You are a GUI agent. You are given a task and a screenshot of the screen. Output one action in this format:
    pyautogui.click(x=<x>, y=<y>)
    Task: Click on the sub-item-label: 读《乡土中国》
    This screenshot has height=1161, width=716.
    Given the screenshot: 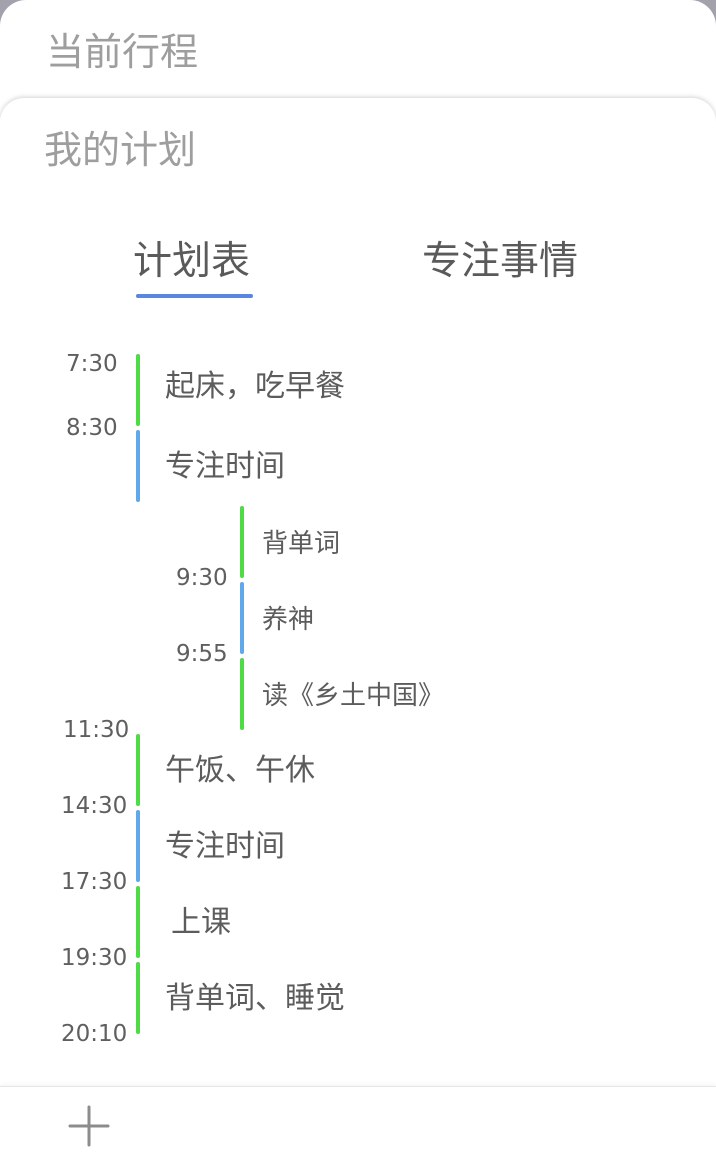 What is the action you would take?
    pyautogui.click(x=353, y=696)
    